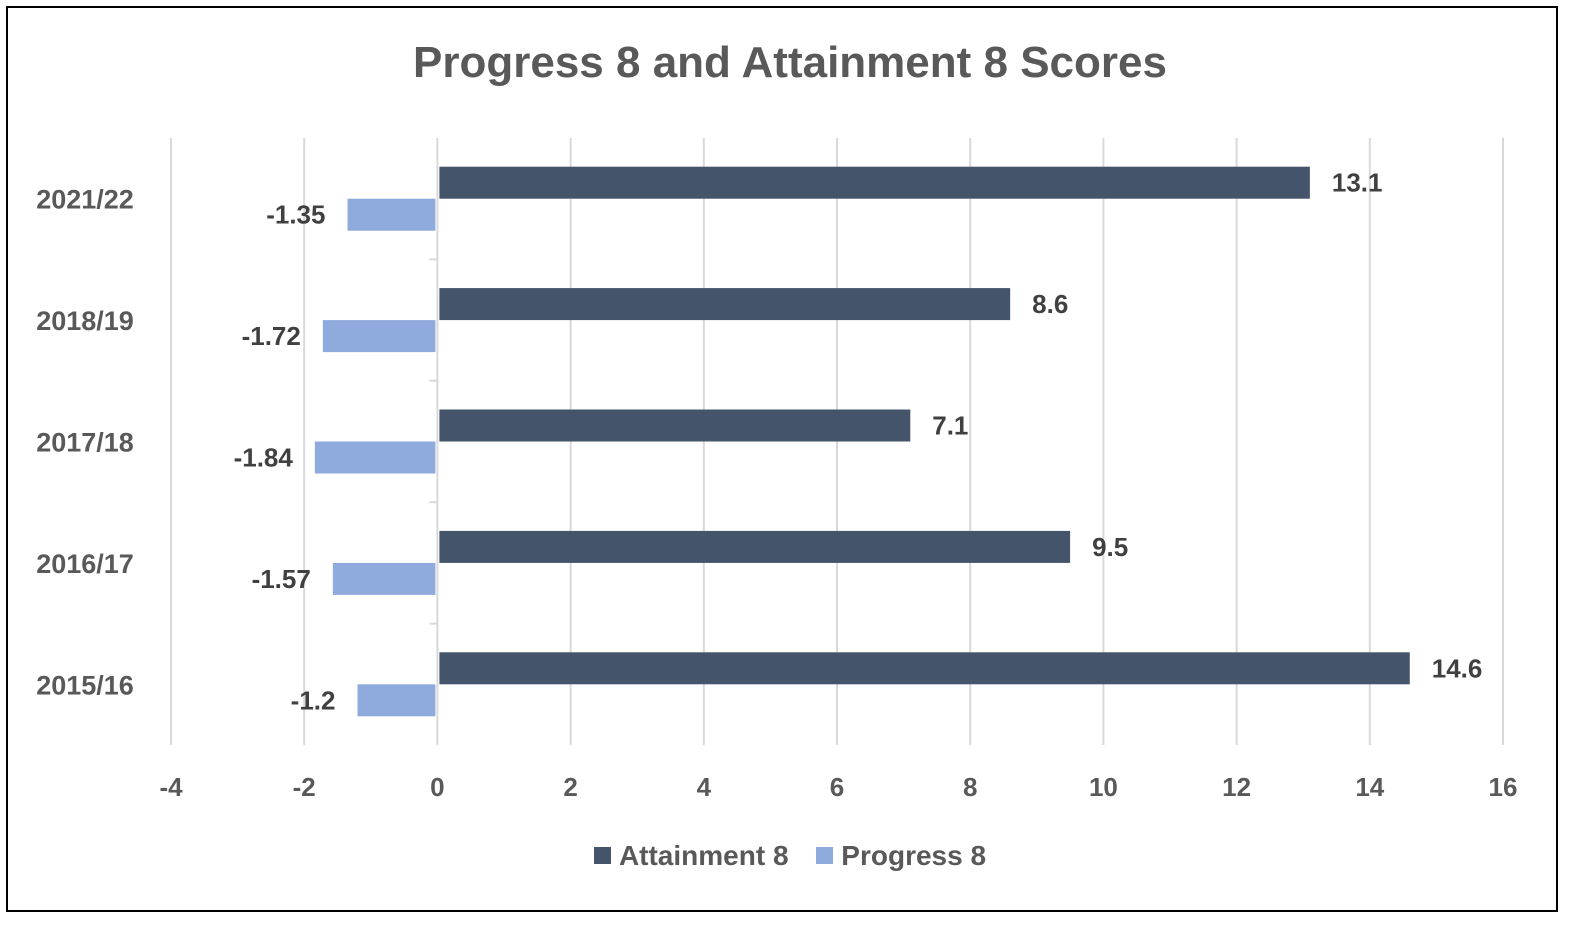 Image resolution: width=1580 pixels, height=926 pixels. I want to click on x-tick-label: -4, so click(171, 787).